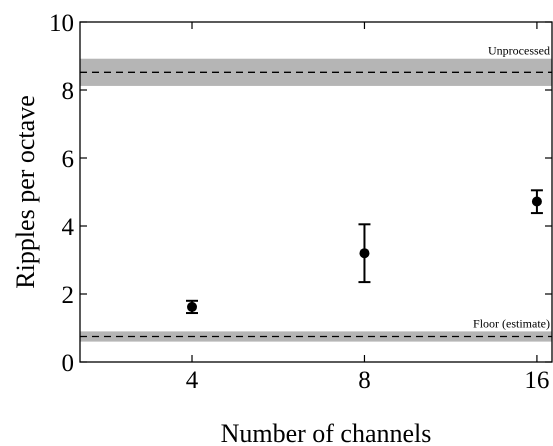 The height and width of the screenshot is (446, 553). What do you see at coordinates (316, 336) in the screenshot?
I see `band-floor-estimate` at bounding box center [316, 336].